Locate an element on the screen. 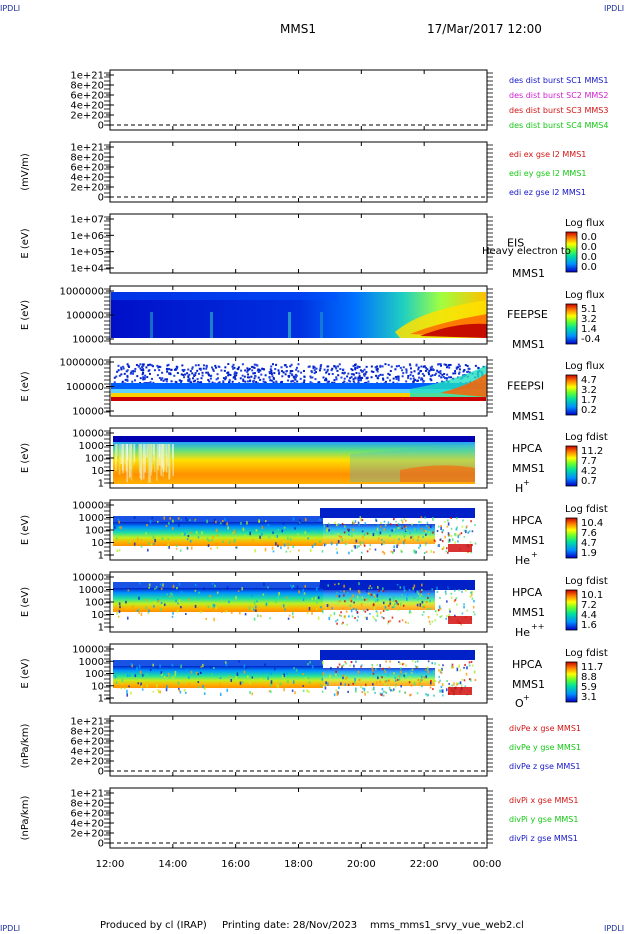 This screenshot has height=934, width=630. y-tick-label: 10 is located at coordinates (97, 686).